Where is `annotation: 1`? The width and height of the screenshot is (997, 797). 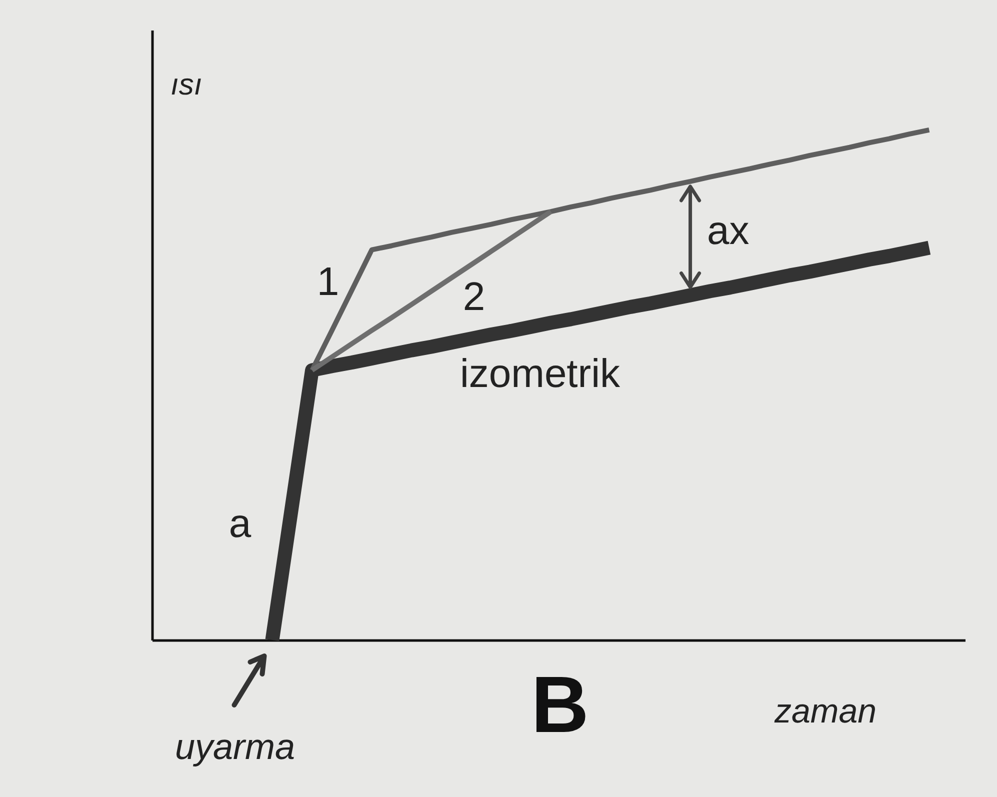
annotation: 1 is located at coordinates (328, 282).